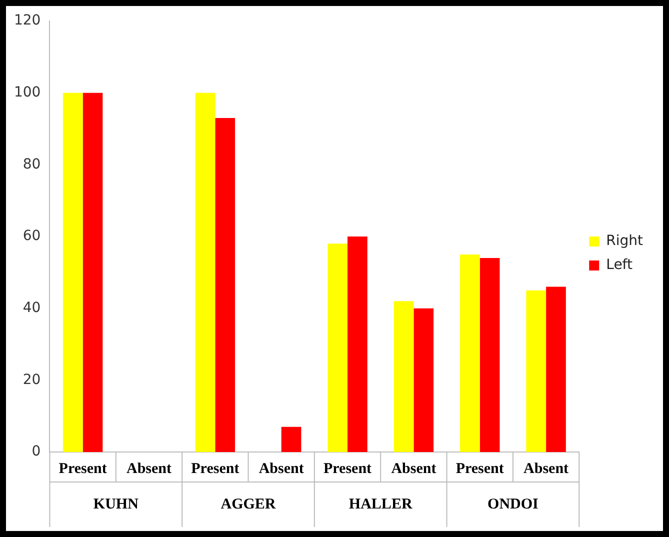 The image size is (669, 537). What do you see at coordinates (625, 241) in the screenshot?
I see `legend-label: Right` at bounding box center [625, 241].